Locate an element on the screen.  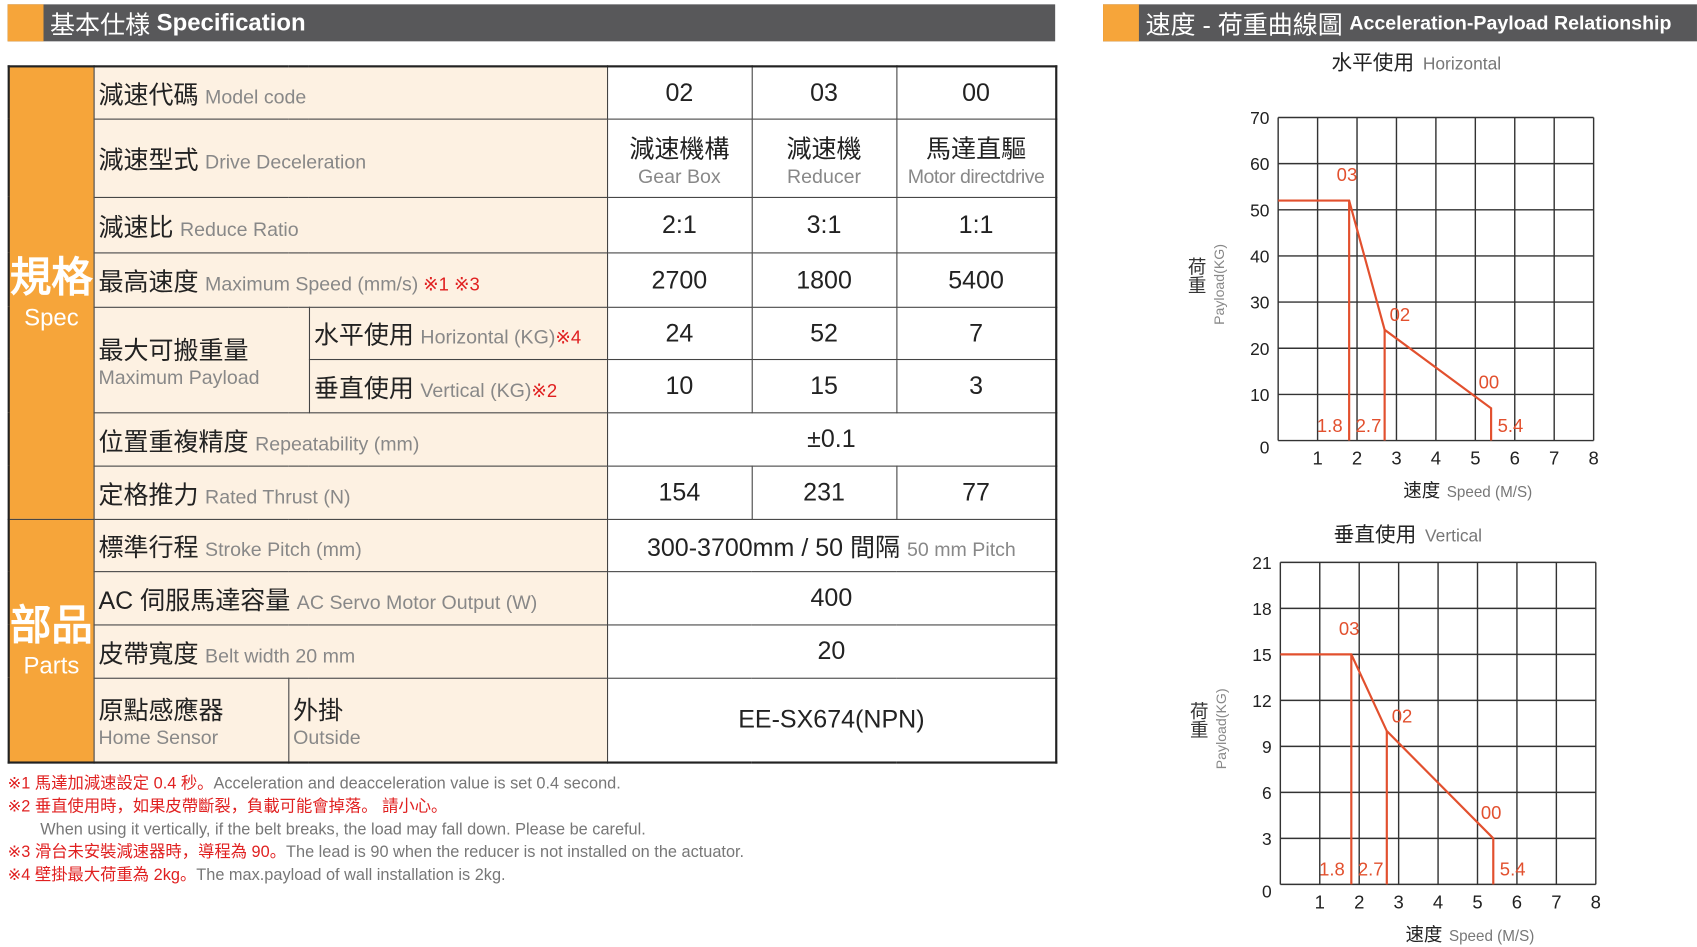
footnote-zh: ※1 馬達加減速設定 0.4 秒。 is located at coordinates (110, 784).